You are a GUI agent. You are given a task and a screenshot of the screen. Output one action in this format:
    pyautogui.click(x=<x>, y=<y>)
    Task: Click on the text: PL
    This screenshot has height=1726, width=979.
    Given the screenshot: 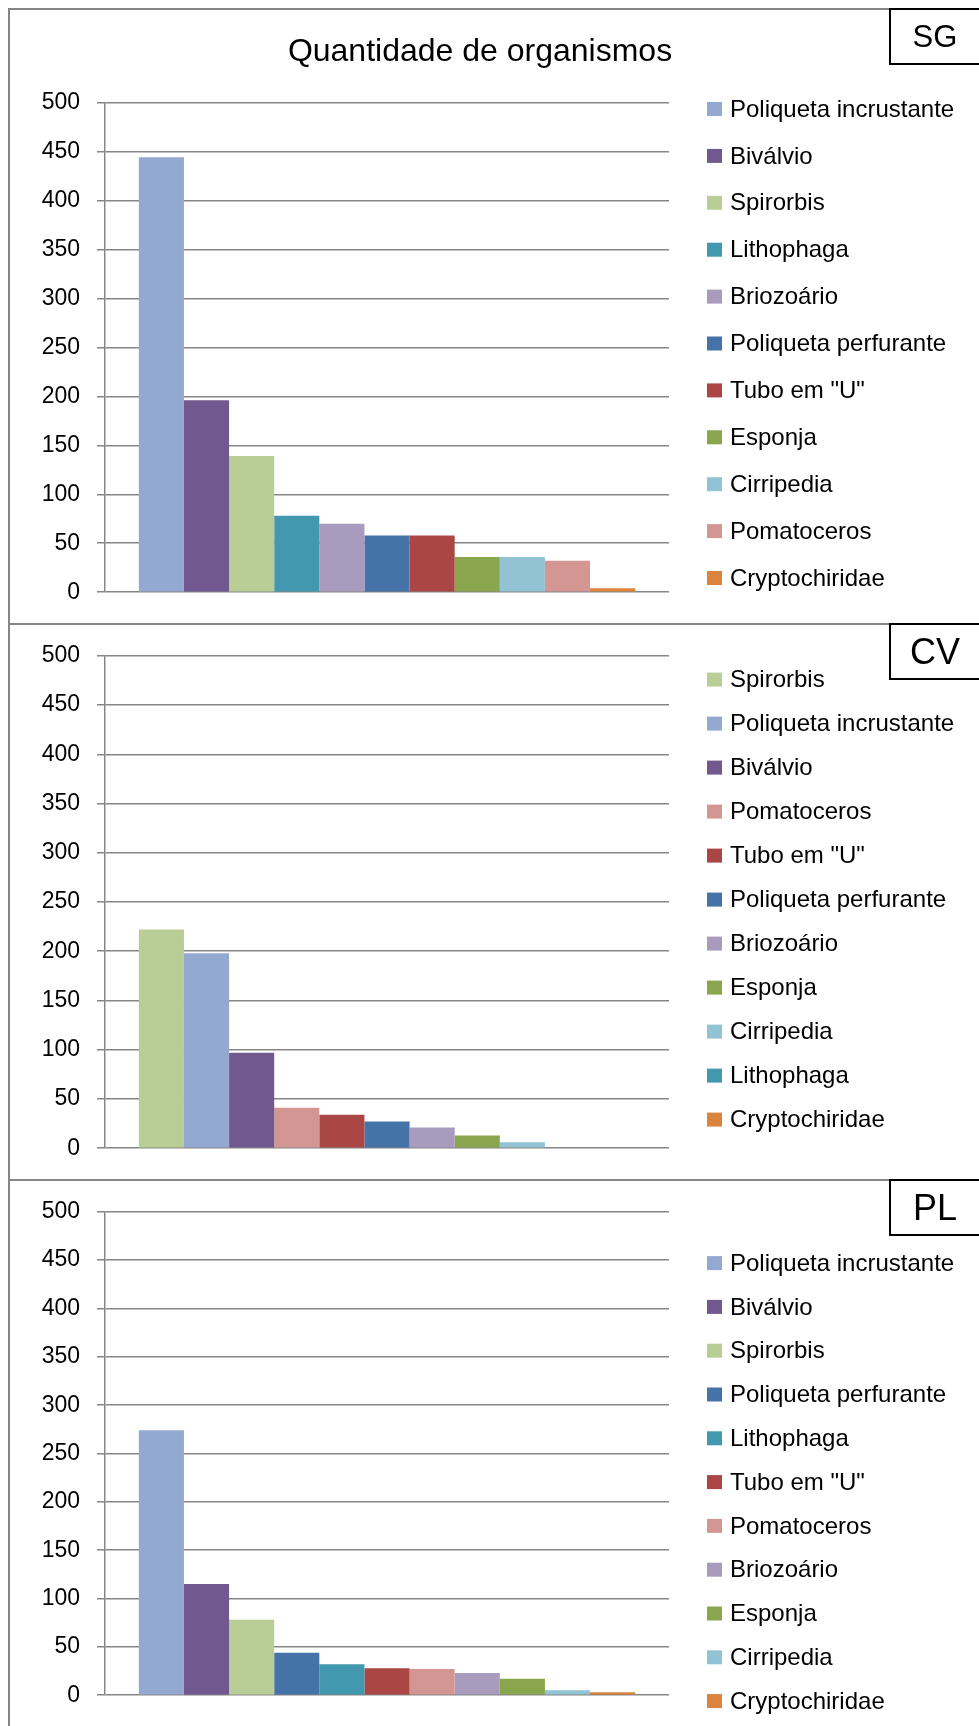 What is the action you would take?
    pyautogui.click(x=934, y=1207)
    